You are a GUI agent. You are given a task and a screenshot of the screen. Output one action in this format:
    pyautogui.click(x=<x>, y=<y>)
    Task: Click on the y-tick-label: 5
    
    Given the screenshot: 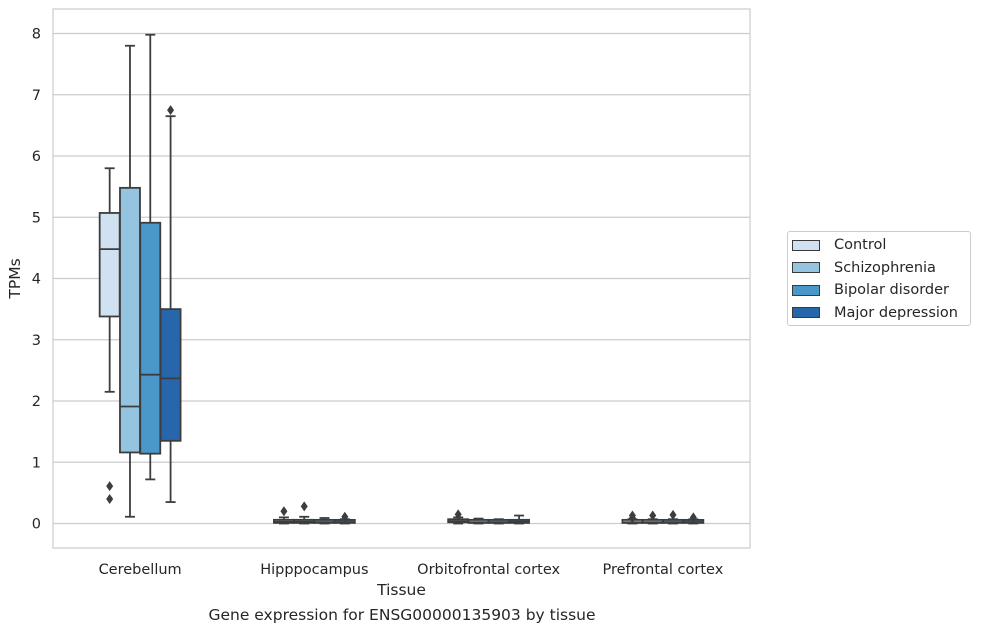 What is the action you would take?
    pyautogui.click(x=36, y=218)
    